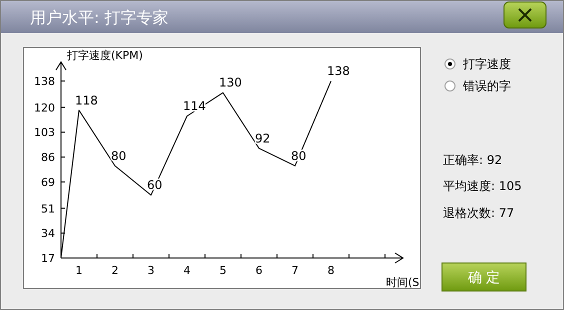  I want to click on text: 确 定, so click(483, 278).